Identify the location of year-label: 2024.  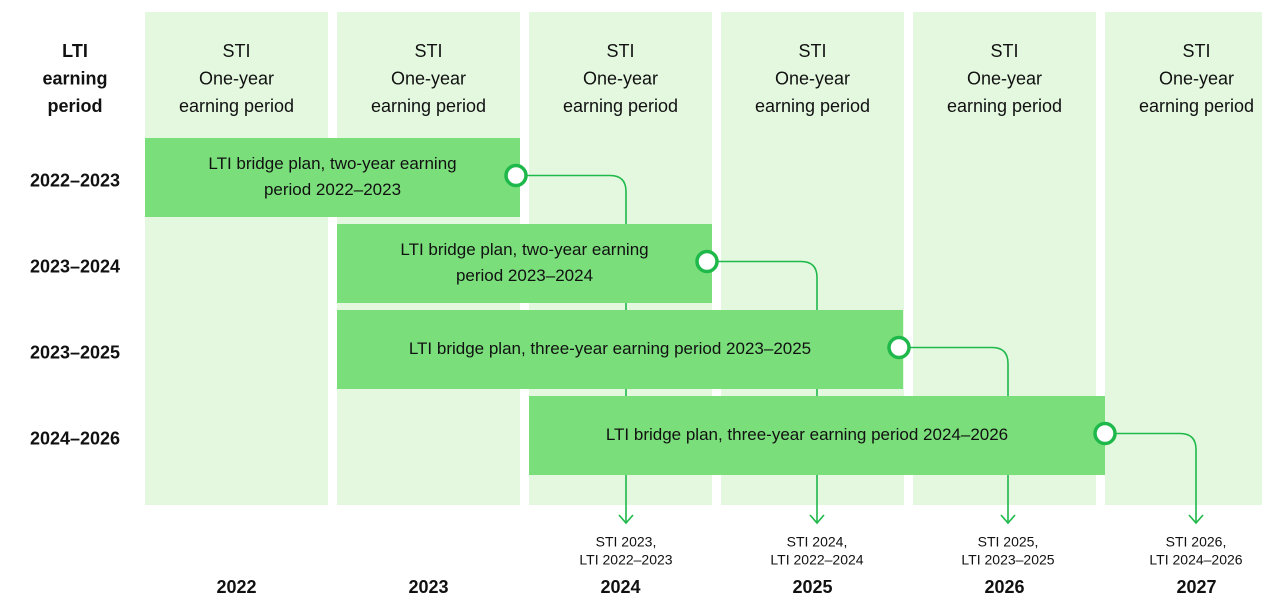
(620, 587).